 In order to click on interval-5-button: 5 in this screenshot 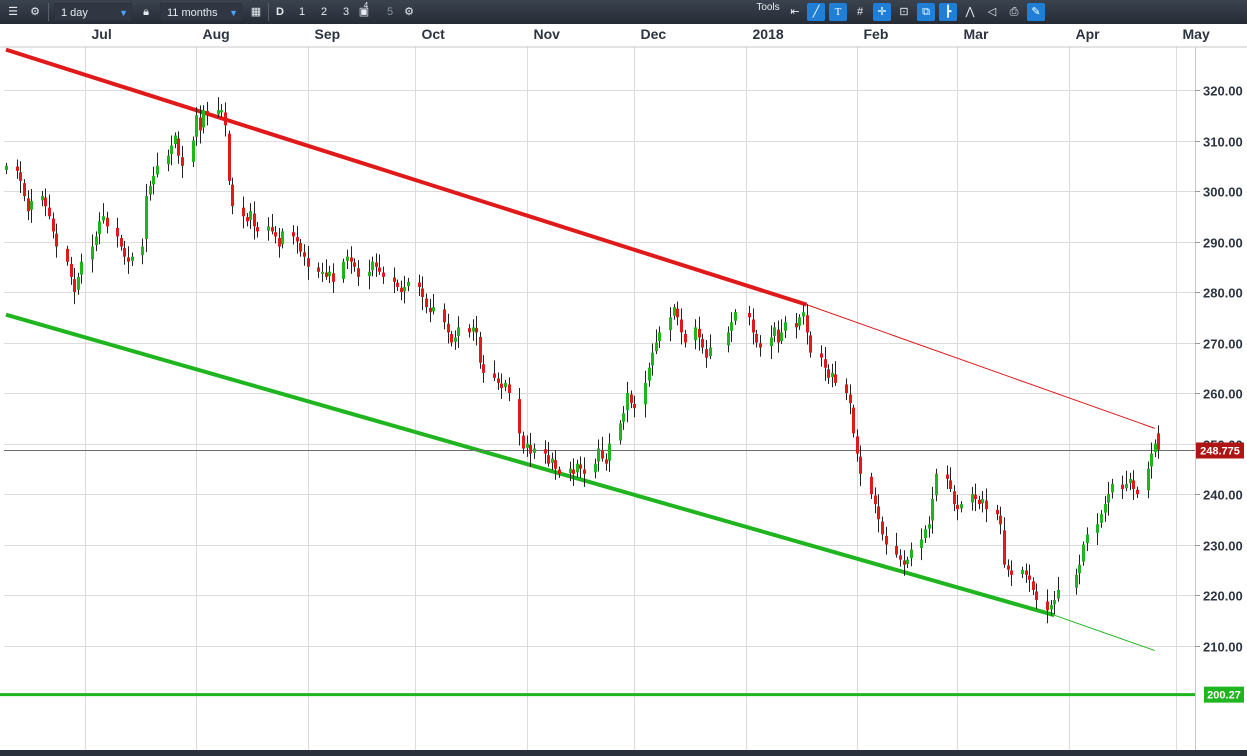, I will do `click(390, 12)`.